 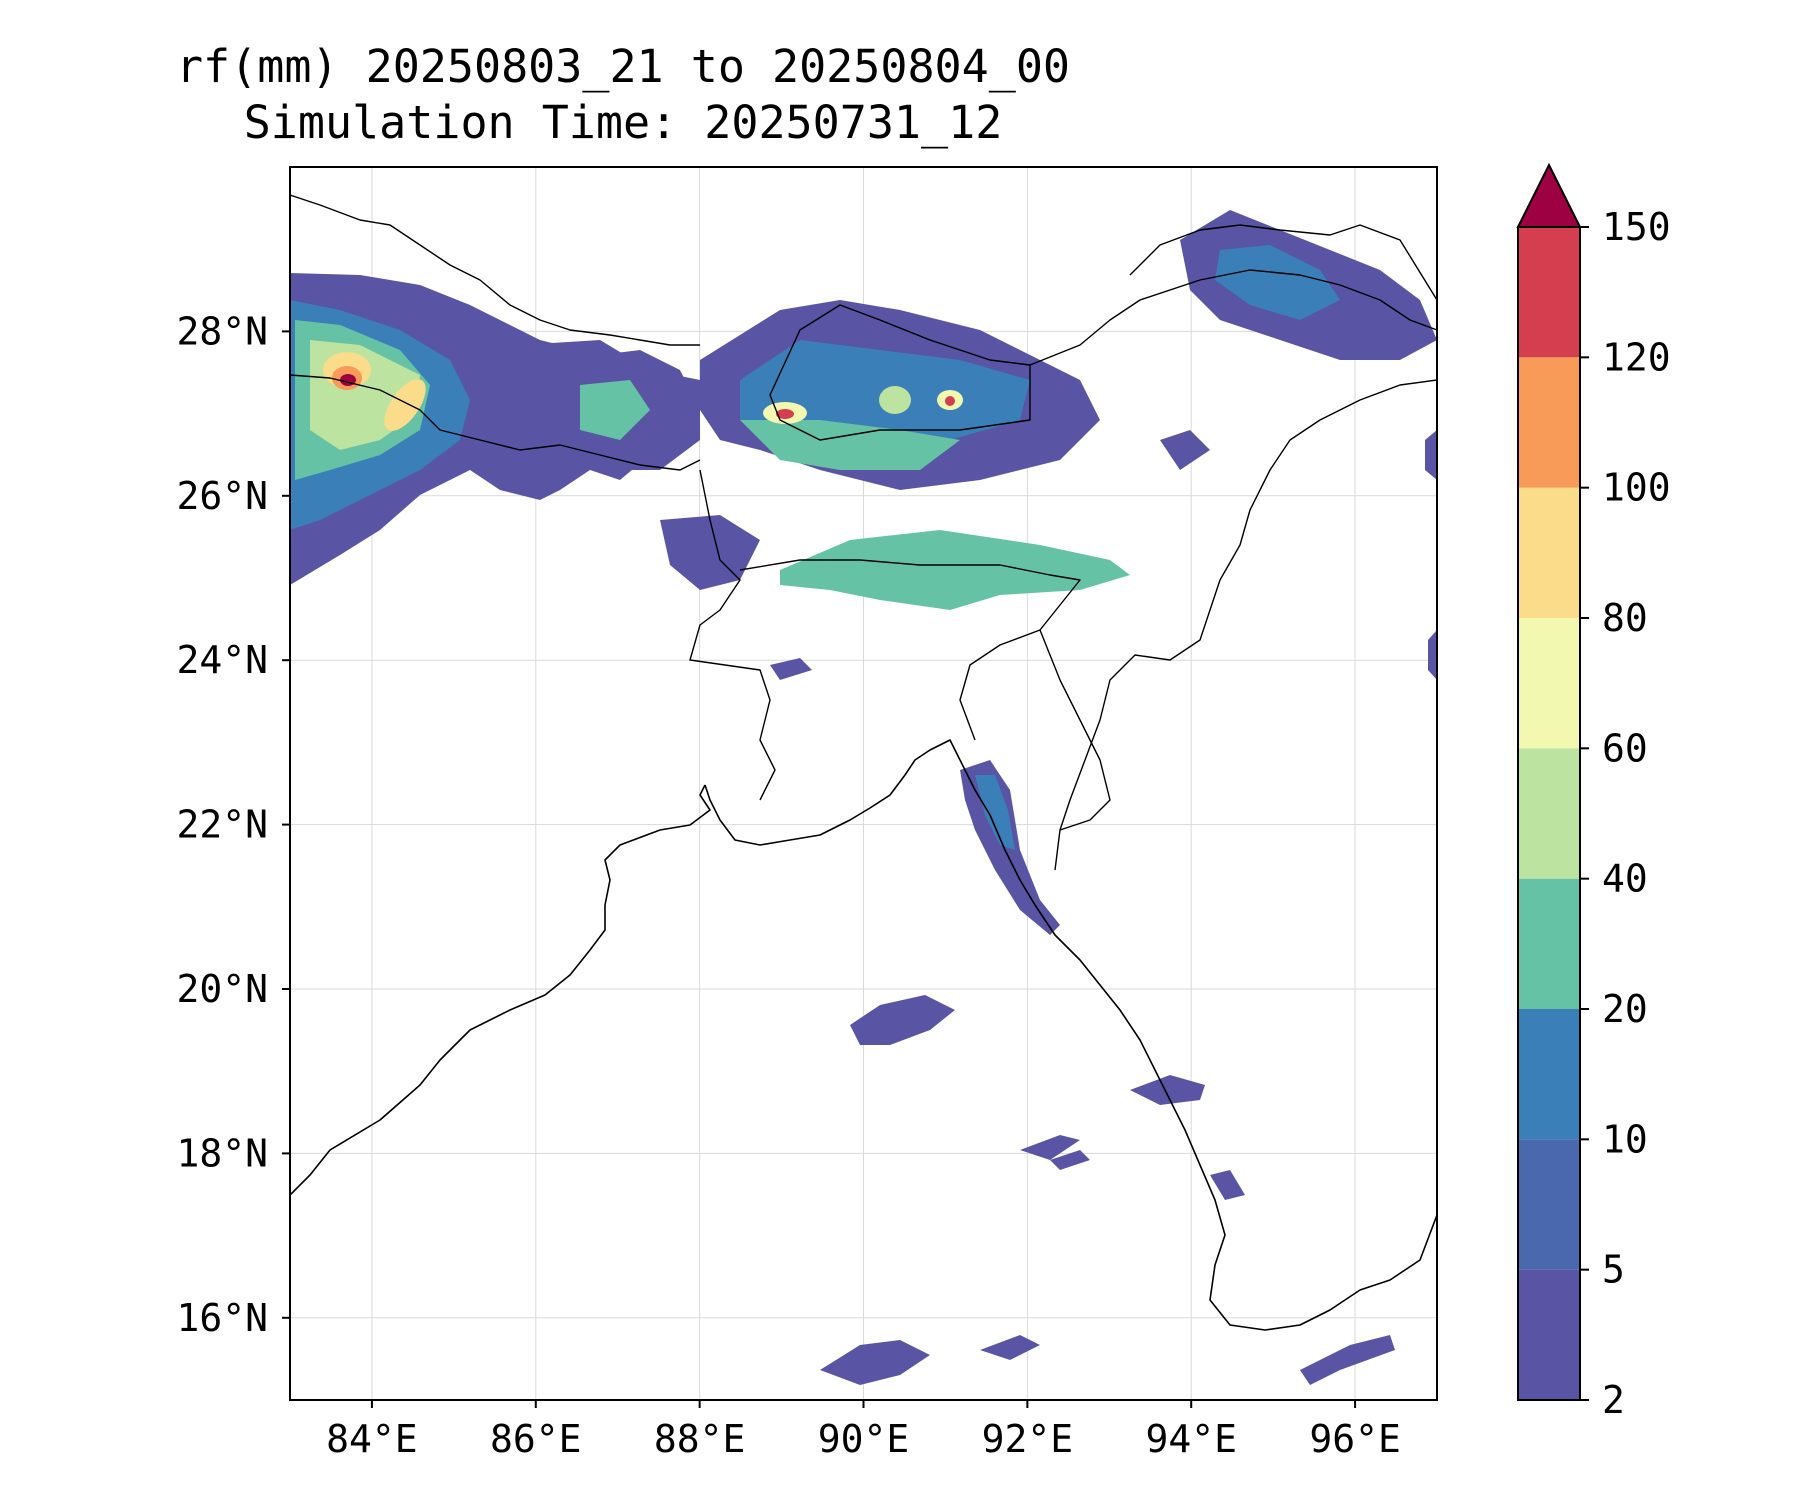 What do you see at coordinates (1625, 748) in the screenshot?
I see `colorbar-label: 60` at bounding box center [1625, 748].